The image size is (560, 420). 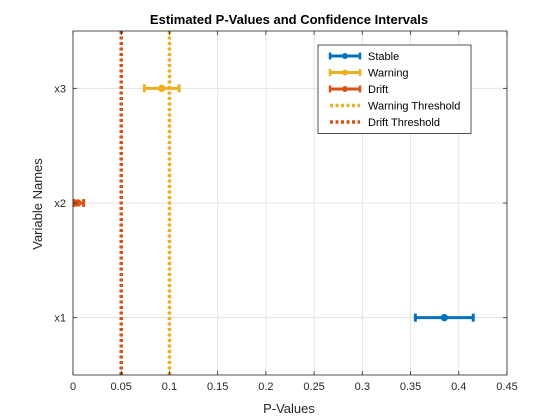 What do you see at coordinates (345, 56) in the screenshot?
I see `legend-marker-stable` at bounding box center [345, 56].